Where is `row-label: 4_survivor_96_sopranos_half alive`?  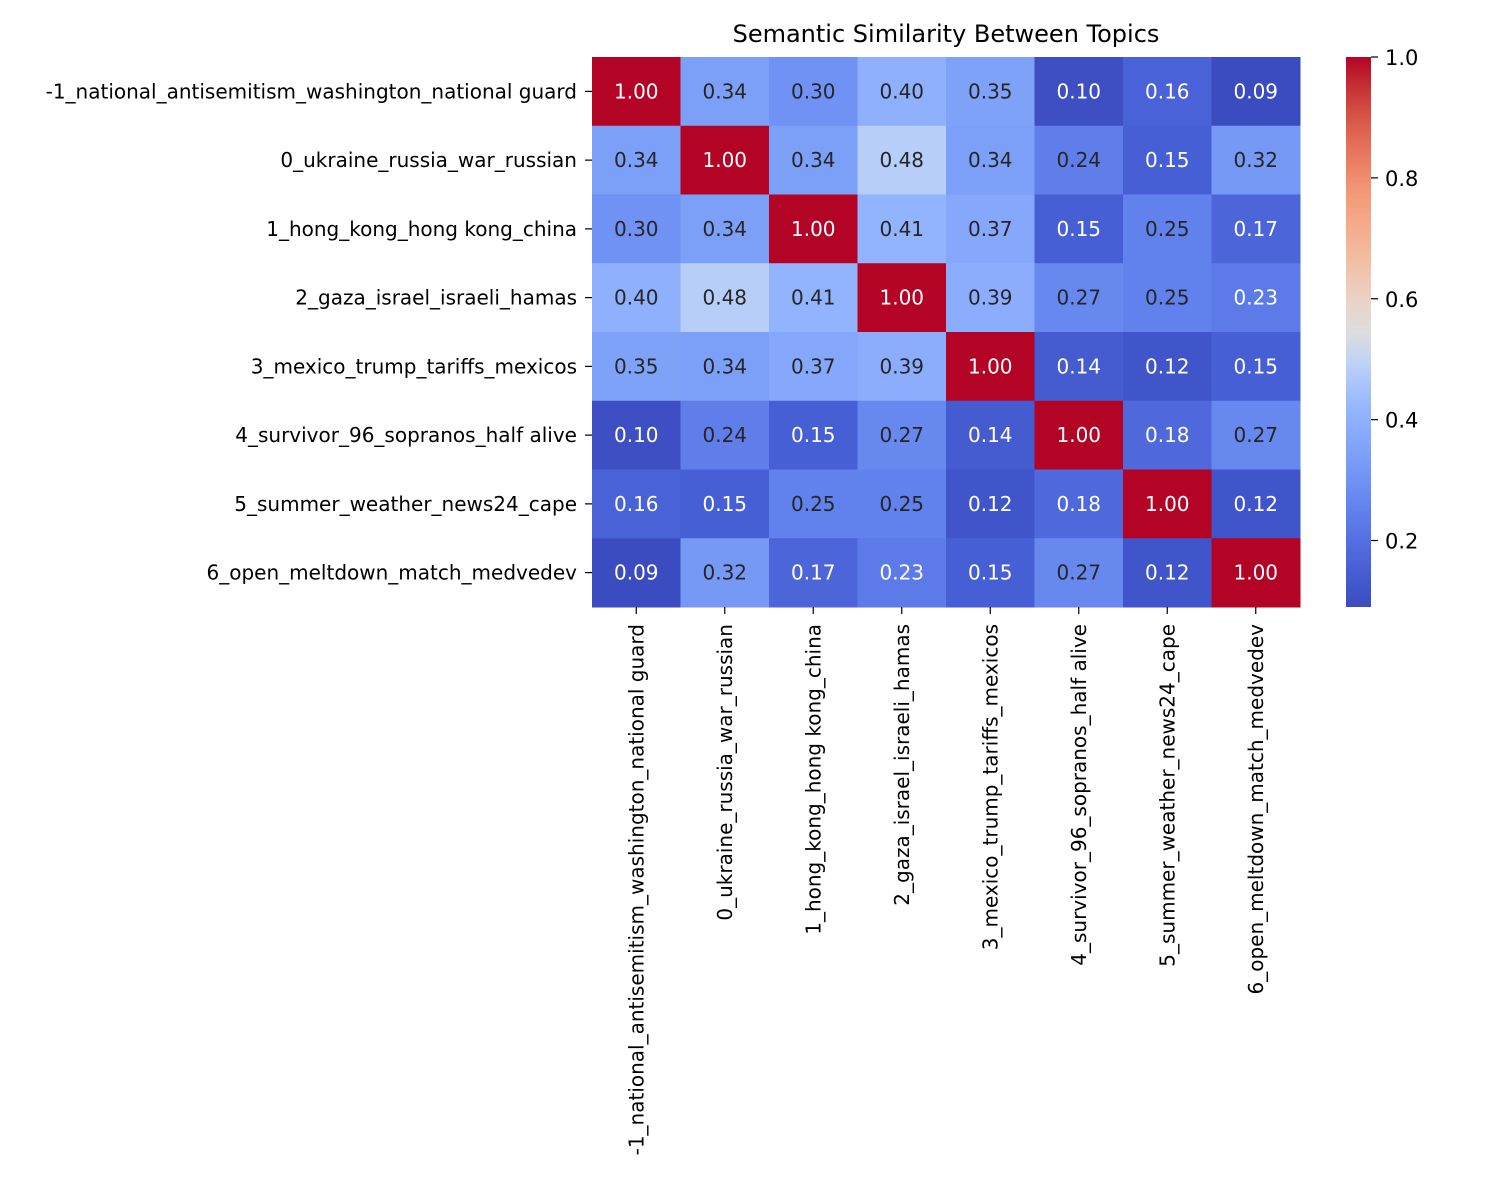
row-label: 4_survivor_96_sopranos_half alive is located at coordinates (406, 435).